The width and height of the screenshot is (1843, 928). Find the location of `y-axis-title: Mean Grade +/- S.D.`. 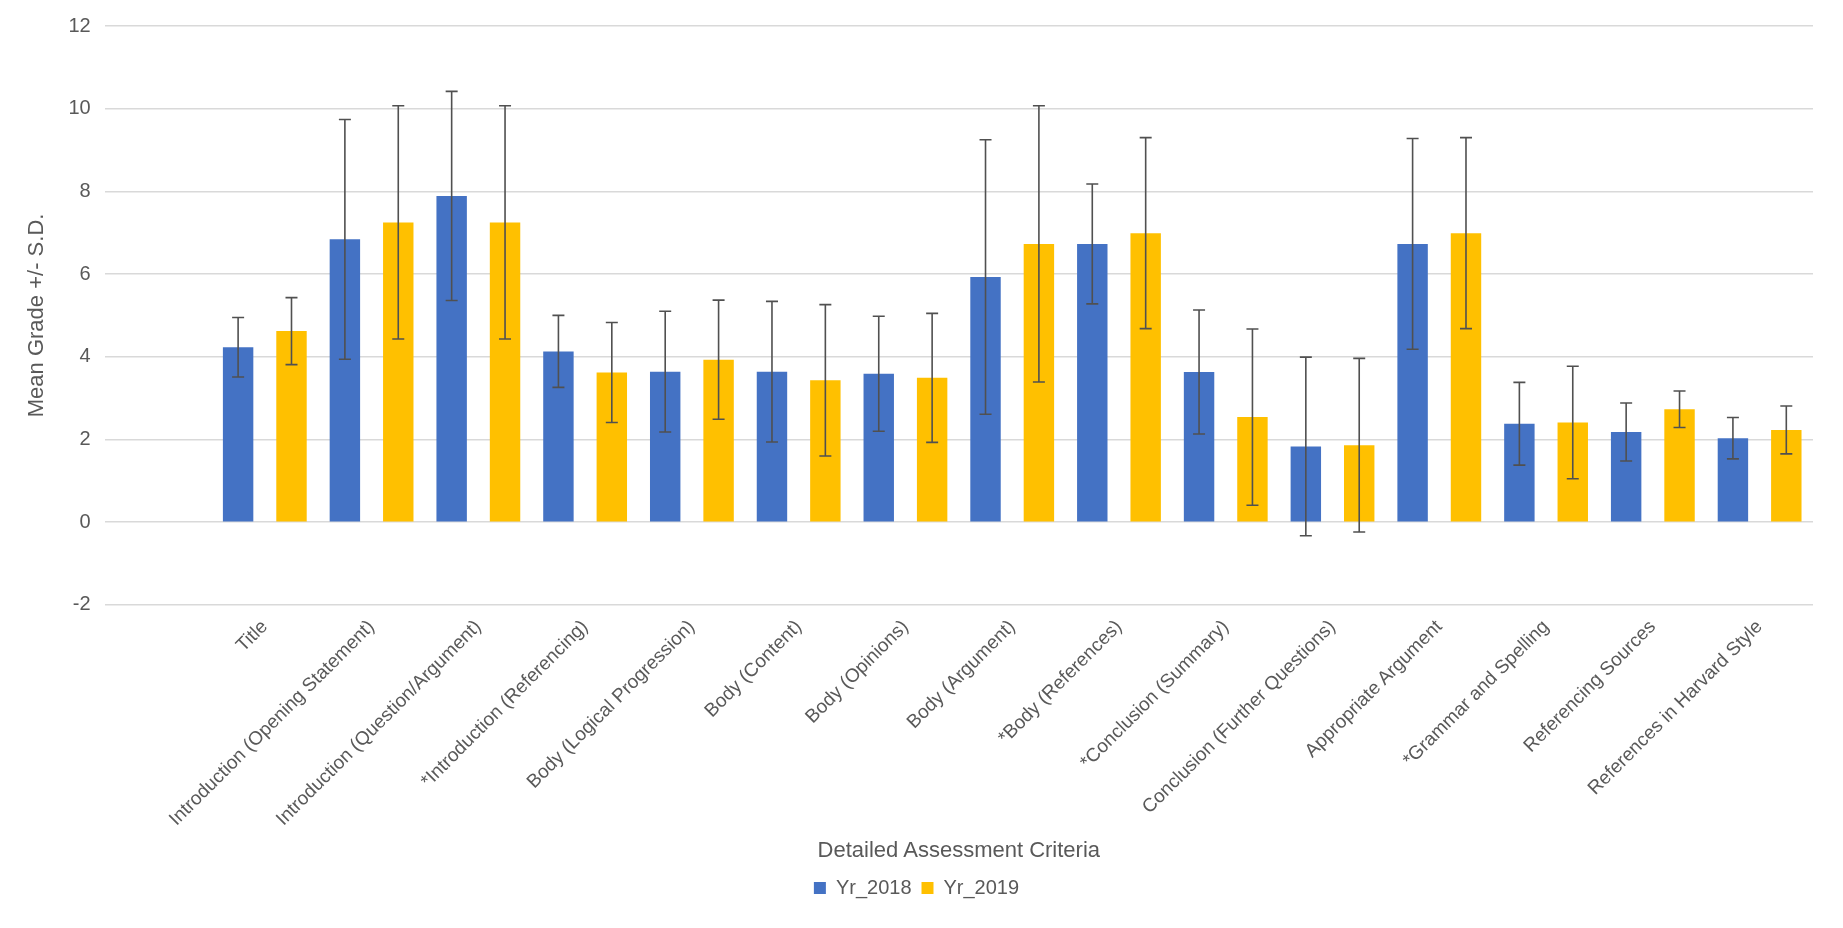

y-axis-title: Mean Grade +/- S.D. is located at coordinates (36, 315).